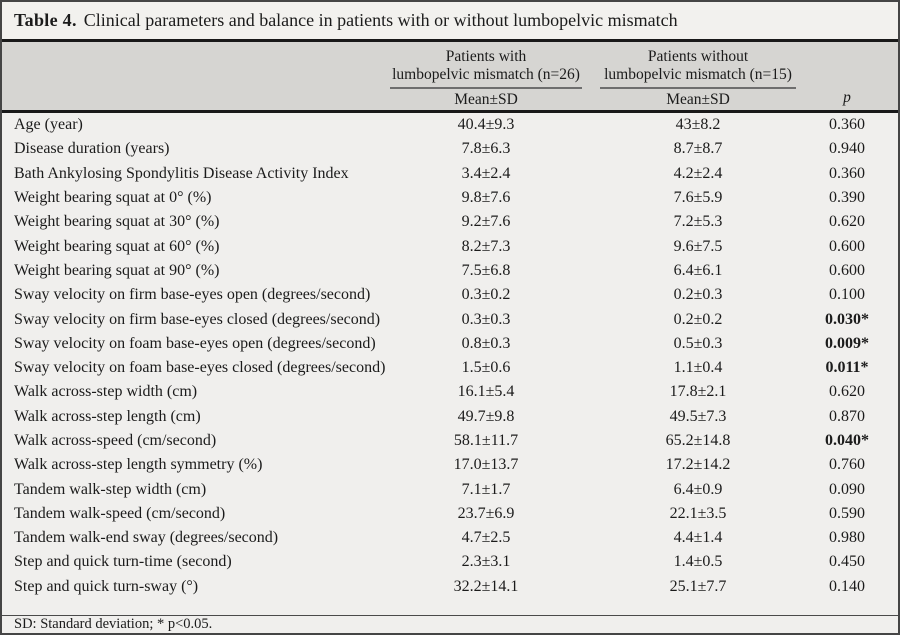 The width and height of the screenshot is (900, 635). What do you see at coordinates (117, 270) in the screenshot?
I see `row-parameter-label: Weight bearing squat at 90° (%)` at bounding box center [117, 270].